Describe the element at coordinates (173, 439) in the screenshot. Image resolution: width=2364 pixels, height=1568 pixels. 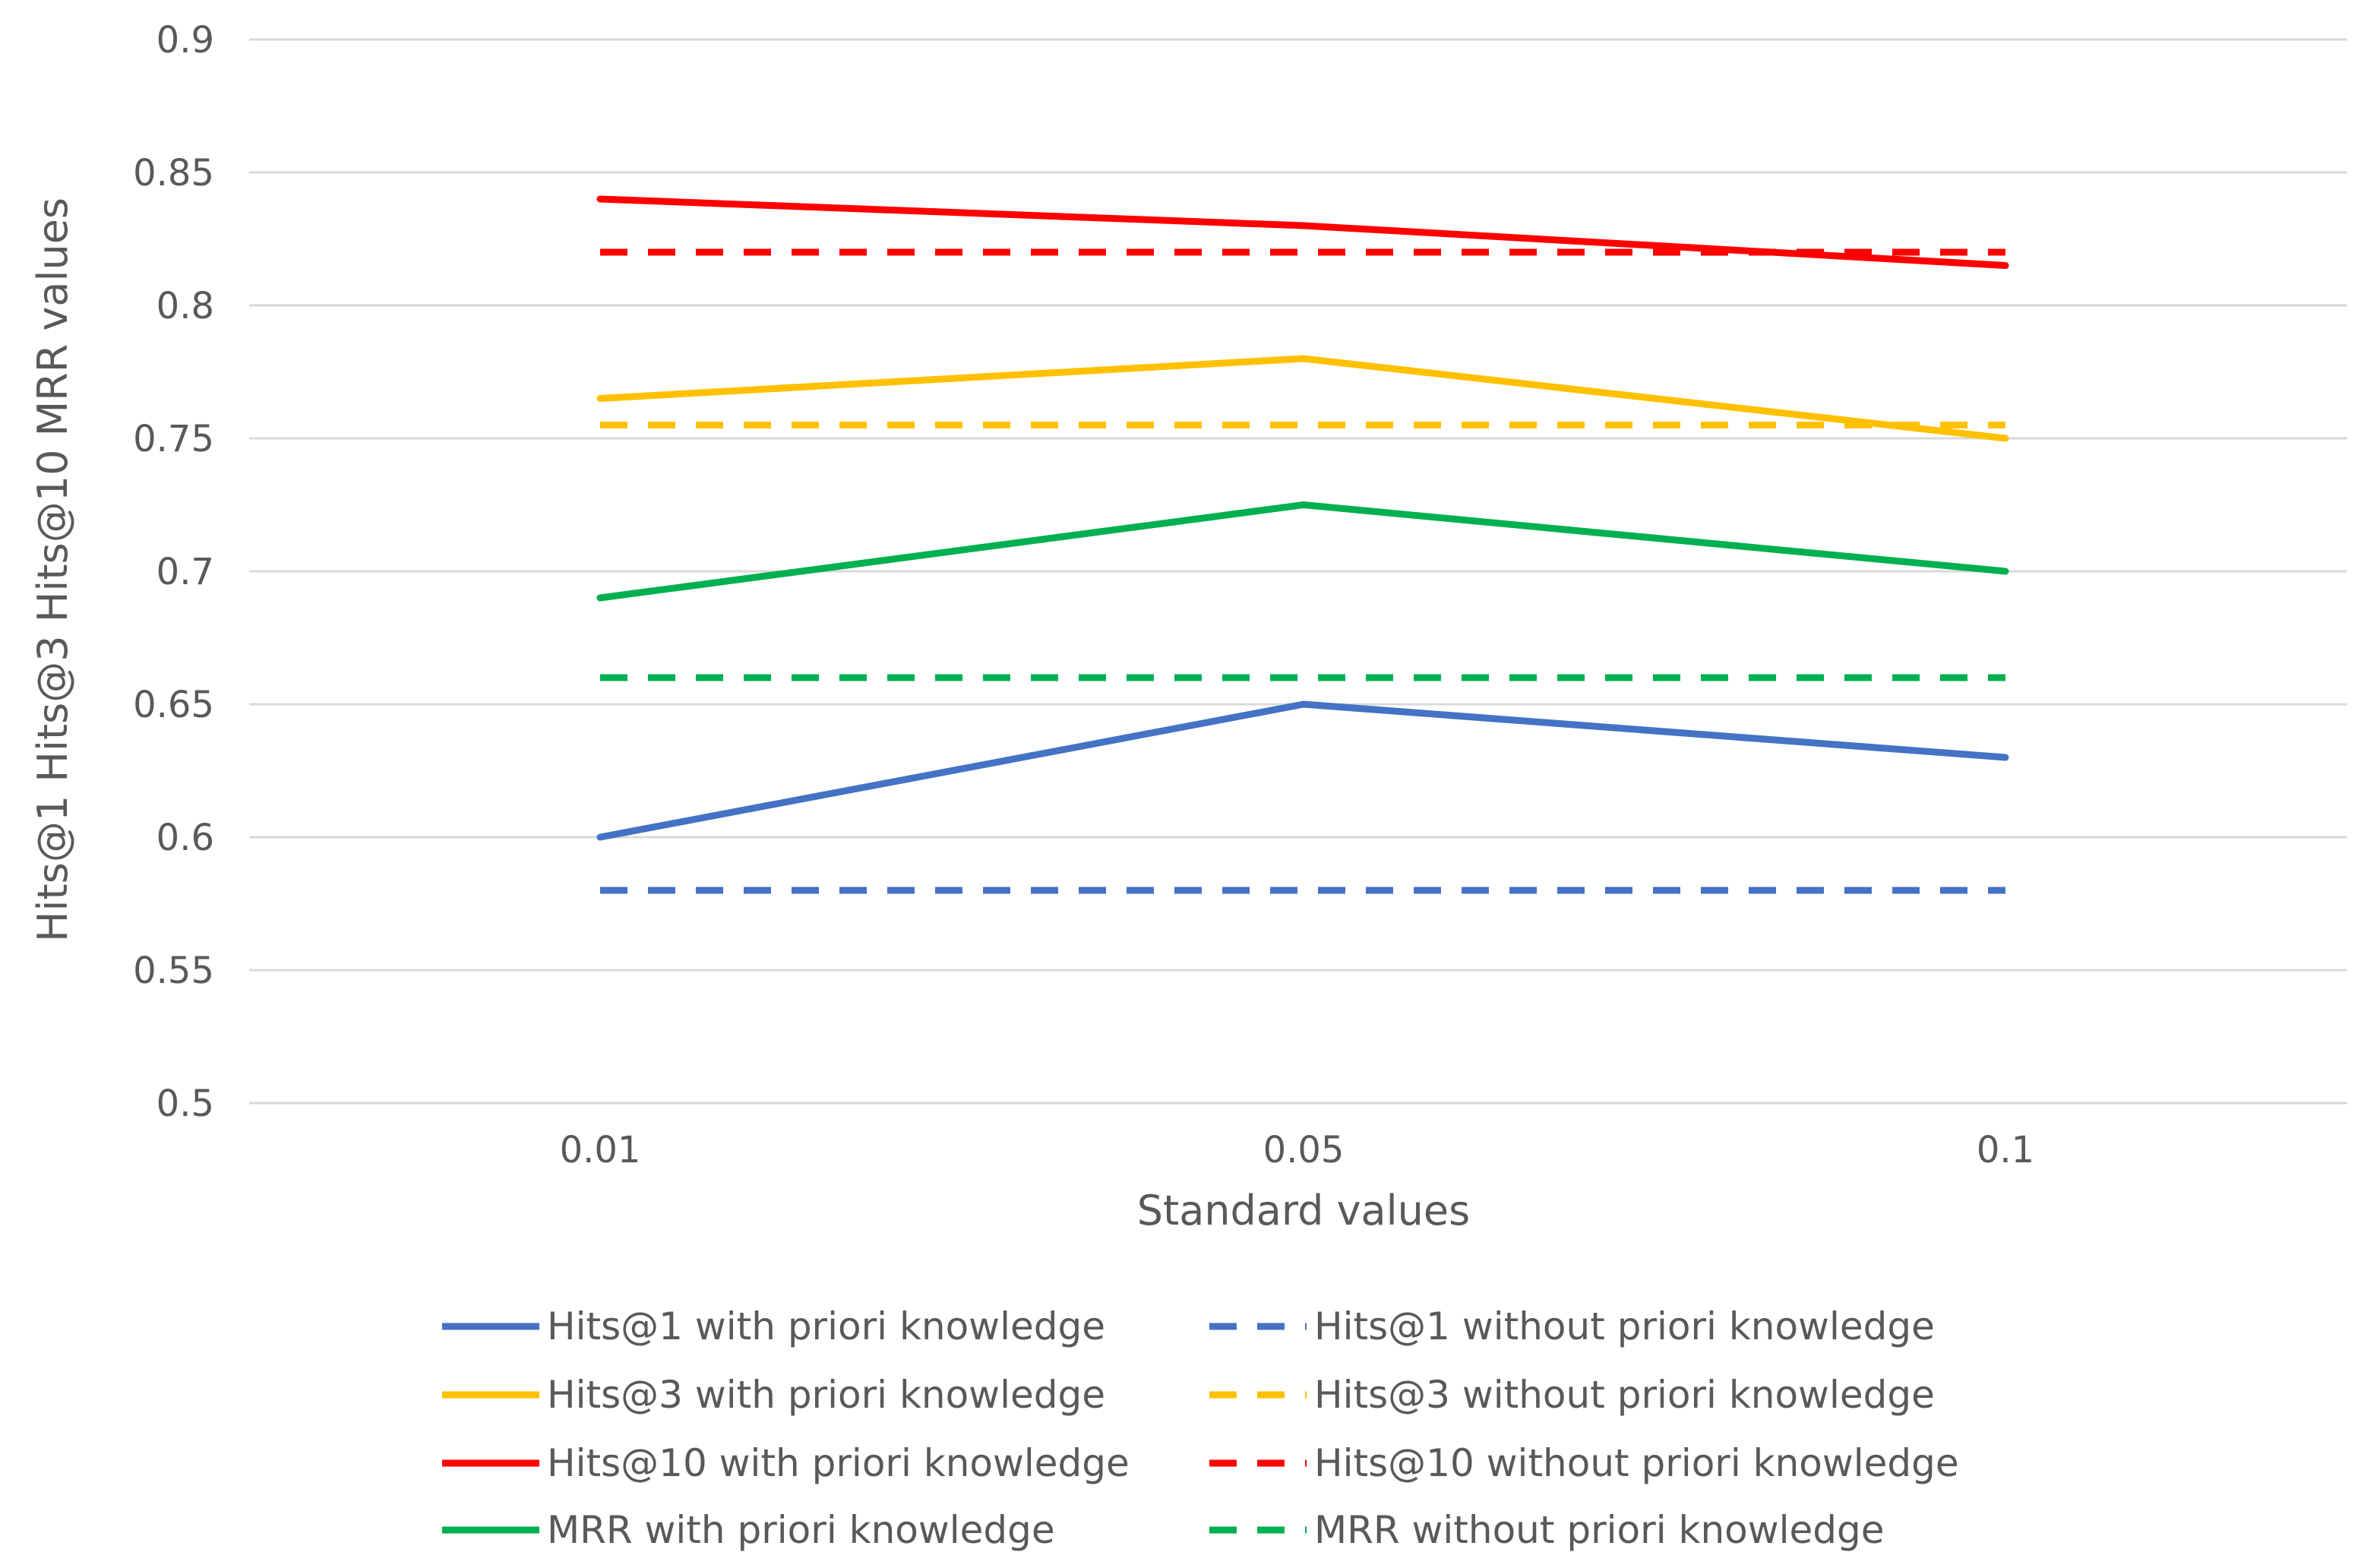
I see `y-tick-label: 0.75` at that location.